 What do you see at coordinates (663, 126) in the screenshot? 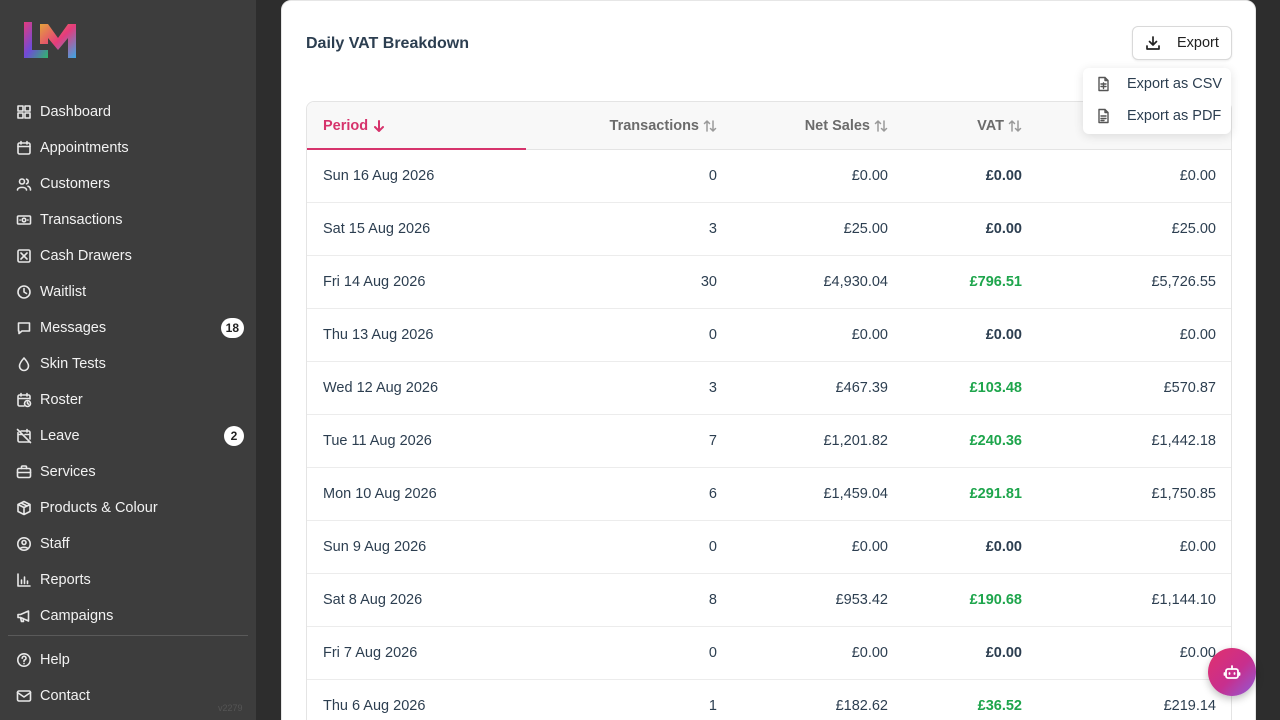
I see `column-header-transactions: Transactions` at bounding box center [663, 126].